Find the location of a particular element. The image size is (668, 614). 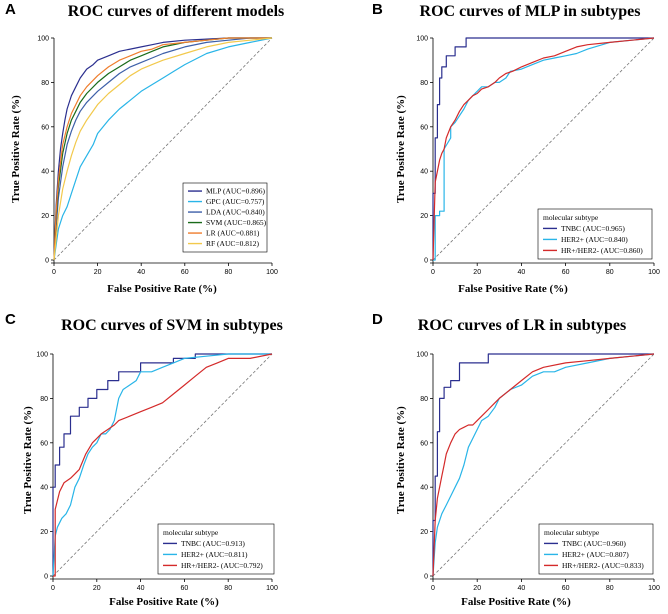

legend-entry: GPC (AUC=0.757) is located at coordinates (235, 201).